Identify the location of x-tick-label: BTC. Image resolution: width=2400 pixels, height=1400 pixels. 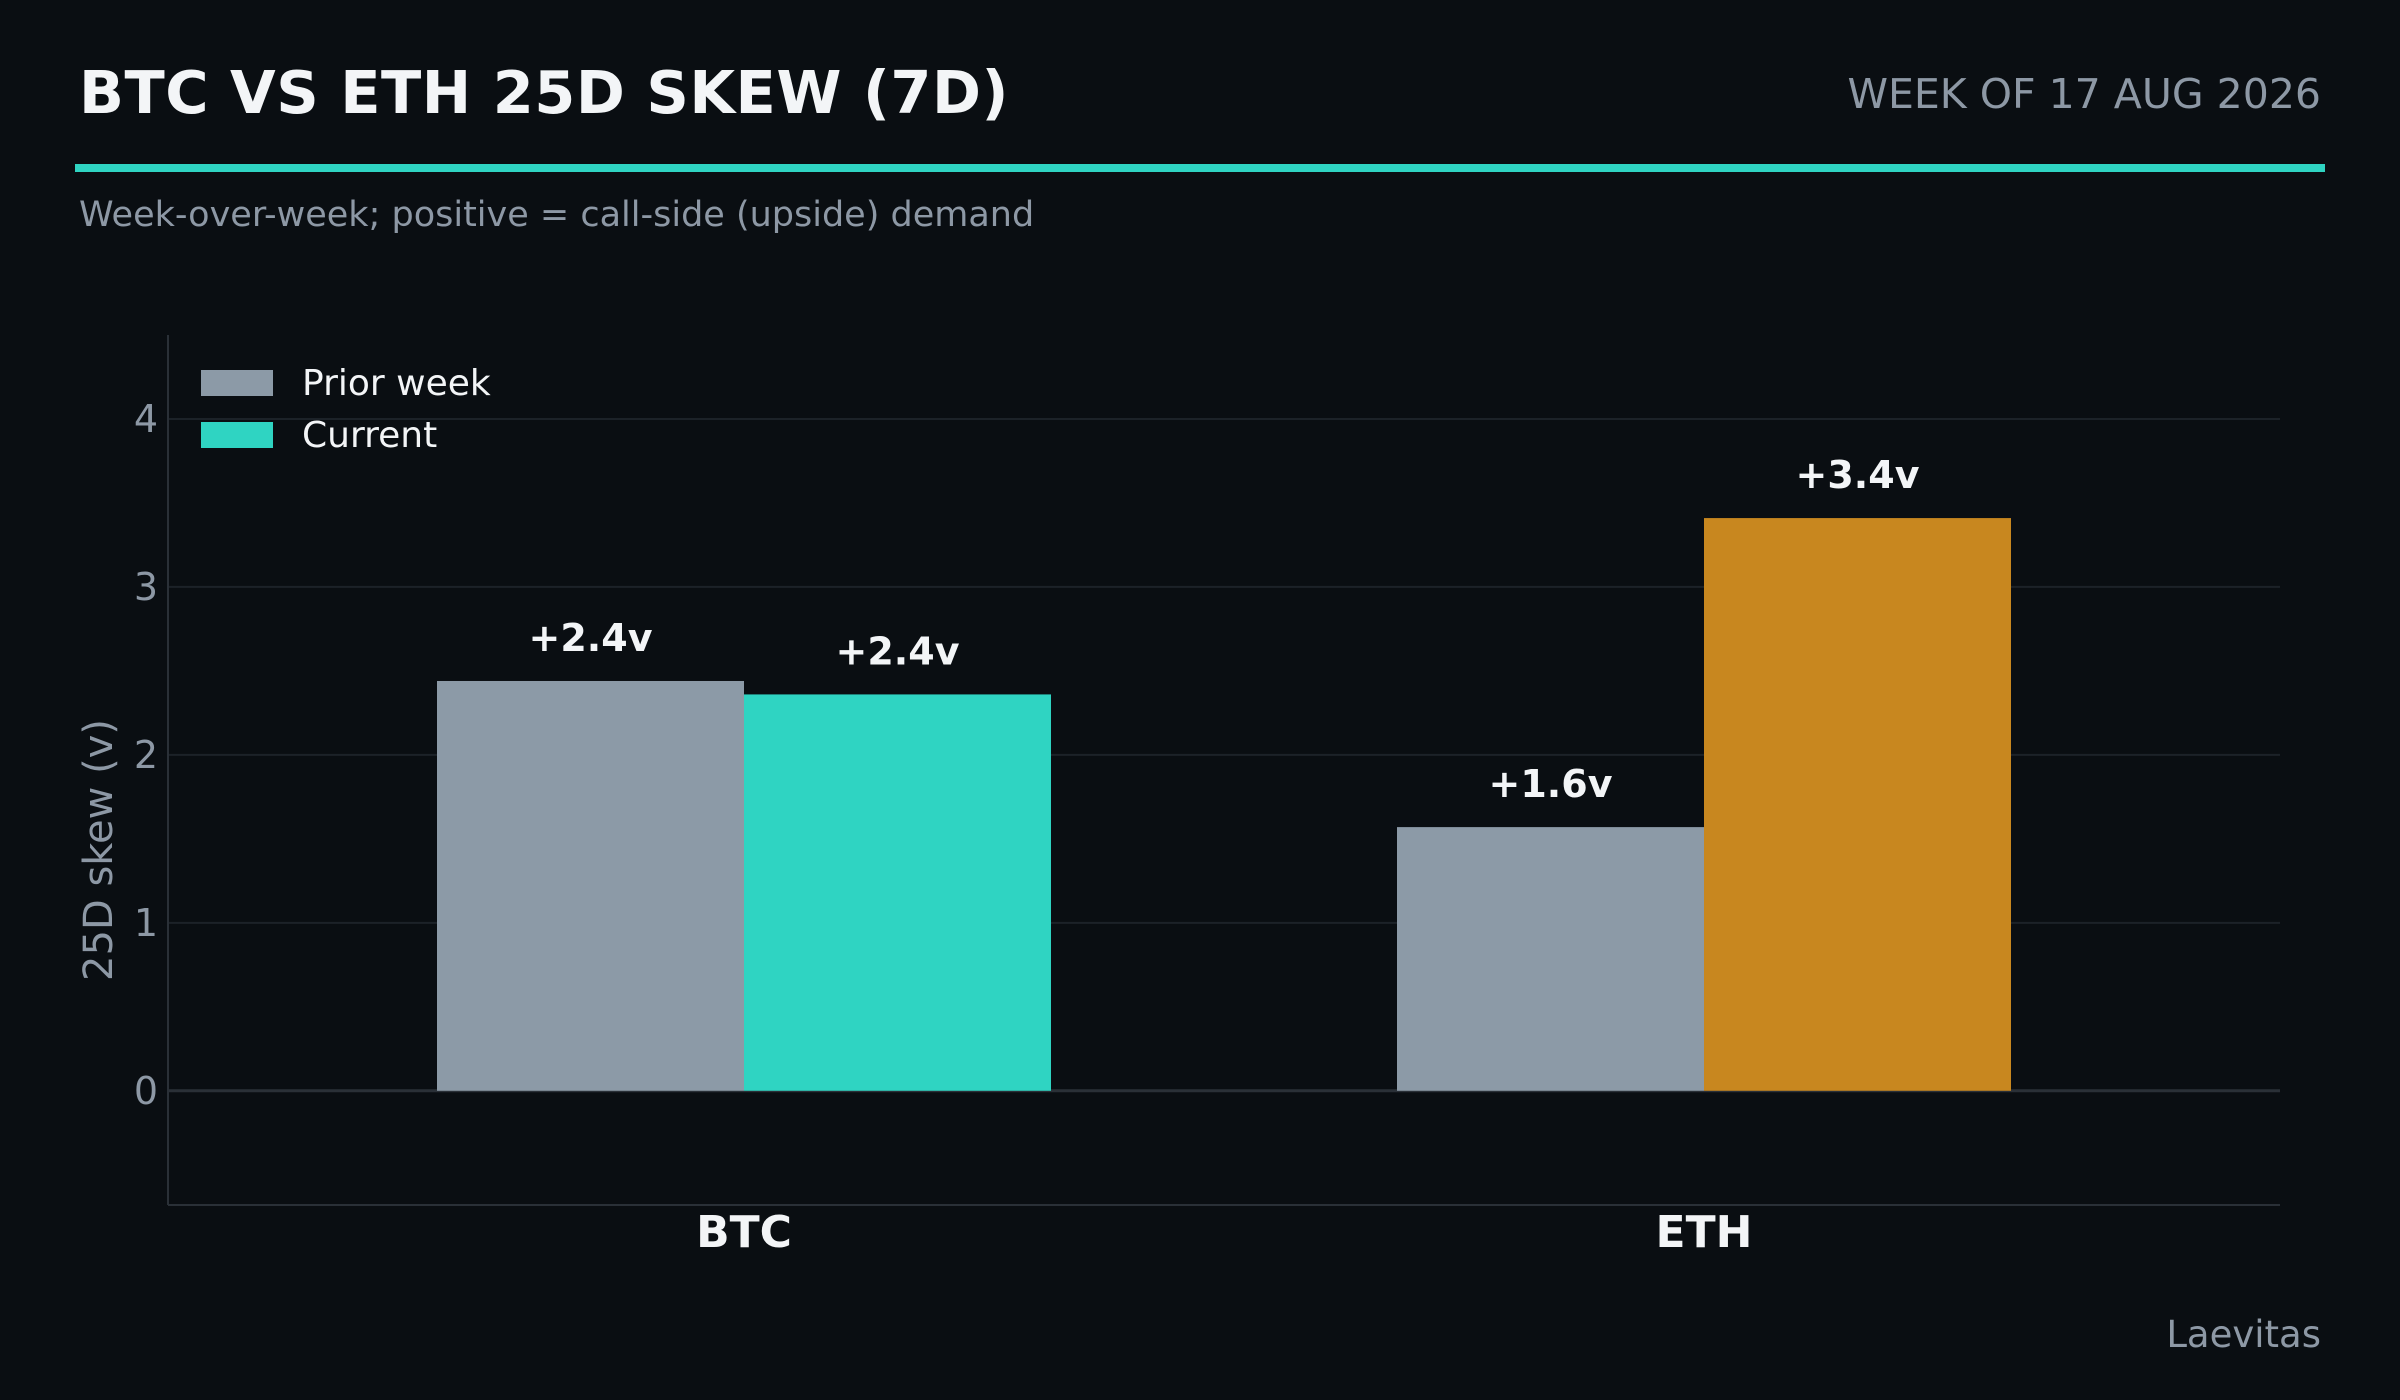
(744, 1232).